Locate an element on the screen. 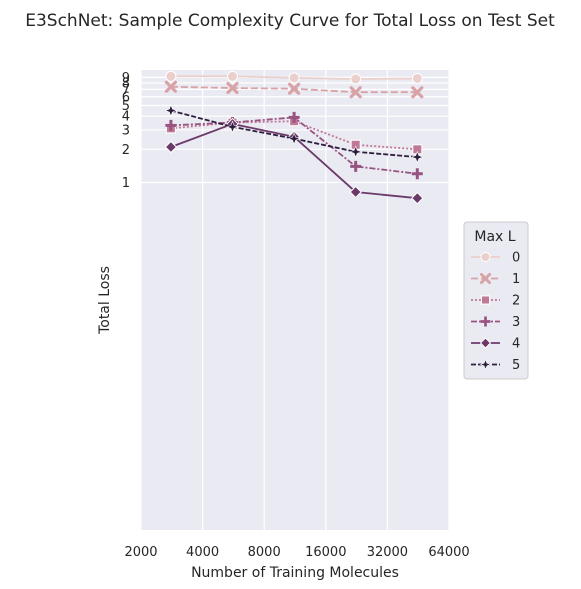 Image resolution: width=581 pixels, height=589 pixels. y-tick-label: 3 is located at coordinates (126, 130).